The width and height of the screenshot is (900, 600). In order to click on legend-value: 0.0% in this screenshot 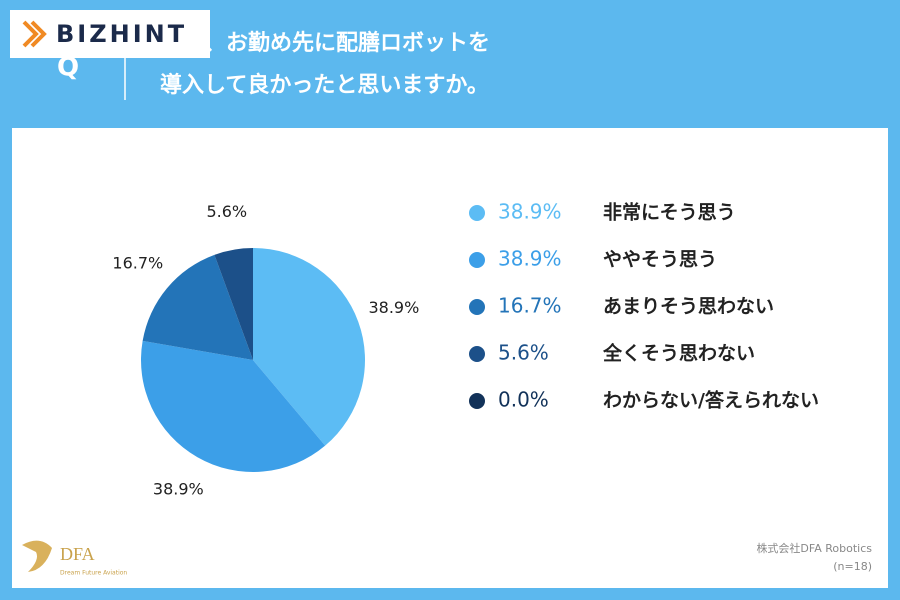, I will do `click(523, 400)`.